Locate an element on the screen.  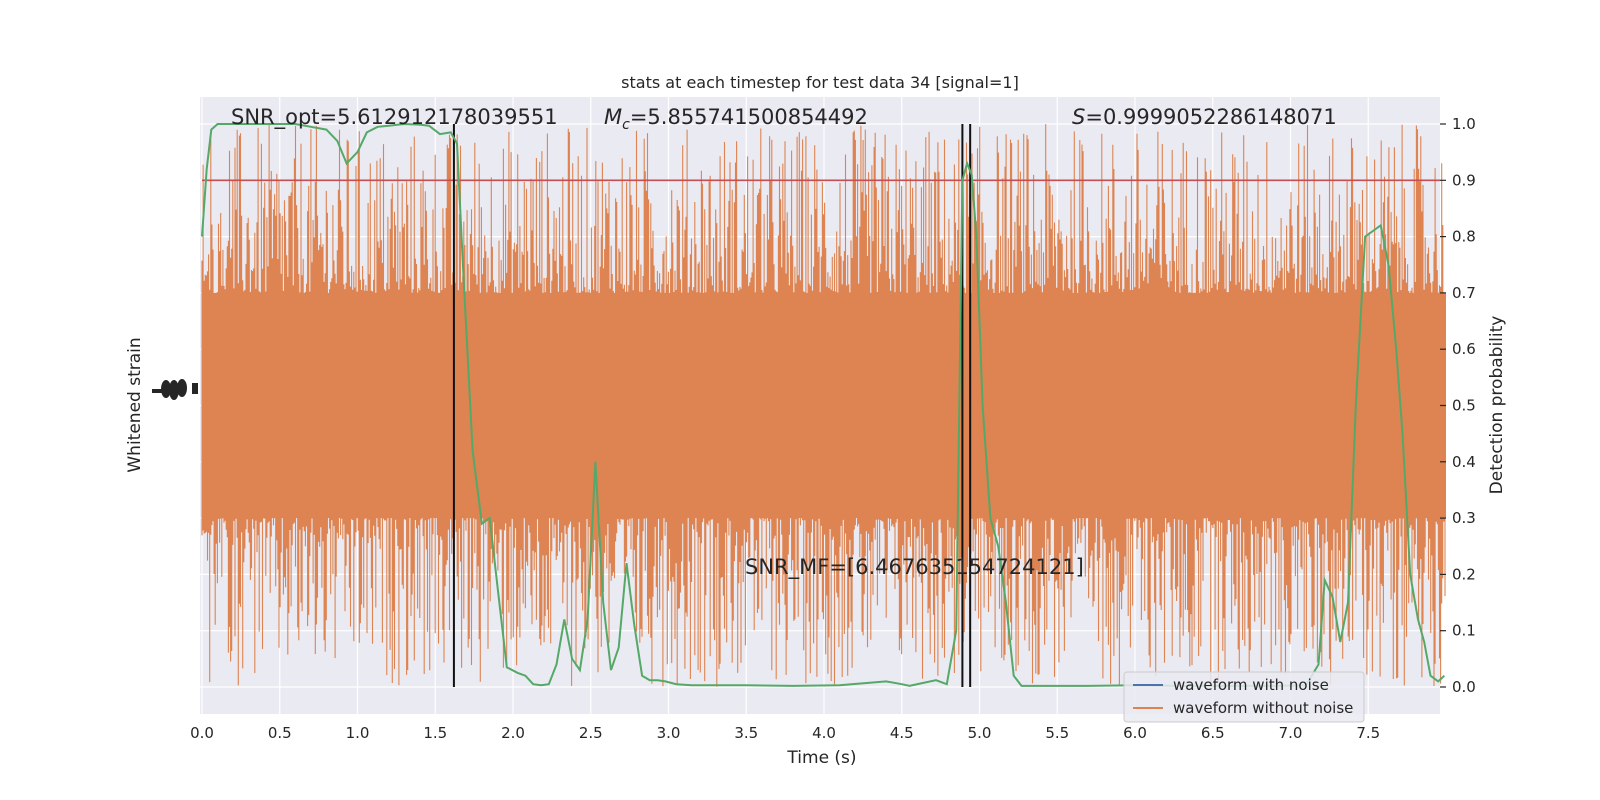
x-tick-label: 7.0 is located at coordinates (1291, 733).